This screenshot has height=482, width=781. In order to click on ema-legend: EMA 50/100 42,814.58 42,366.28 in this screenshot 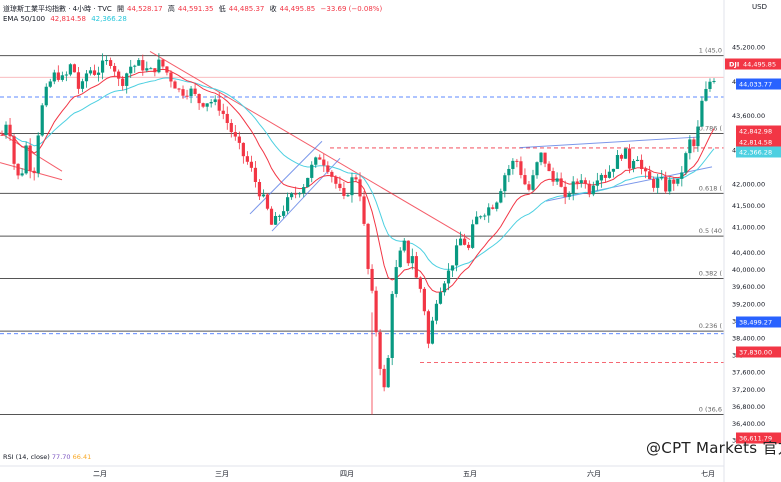, I will do `click(66, 19)`.